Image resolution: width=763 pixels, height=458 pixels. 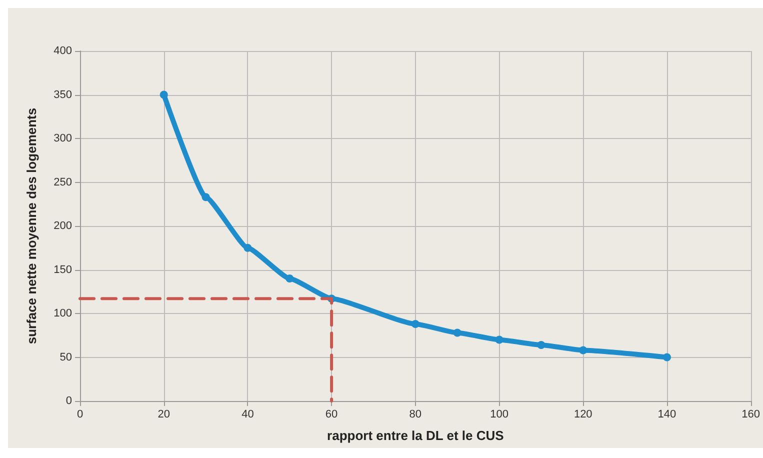 What do you see at coordinates (248, 414) in the screenshot?
I see `x-tick-label: 40` at bounding box center [248, 414].